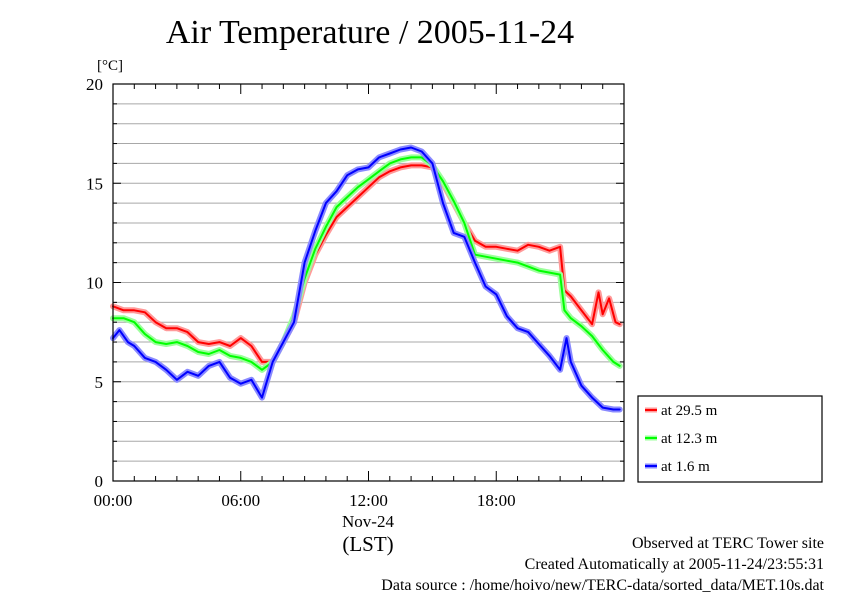 Image resolution: width=842 pixels, height=596 pixels. Describe the element at coordinates (110, 66) in the screenshot. I see `y-axis-unit-label: [°C]` at that location.